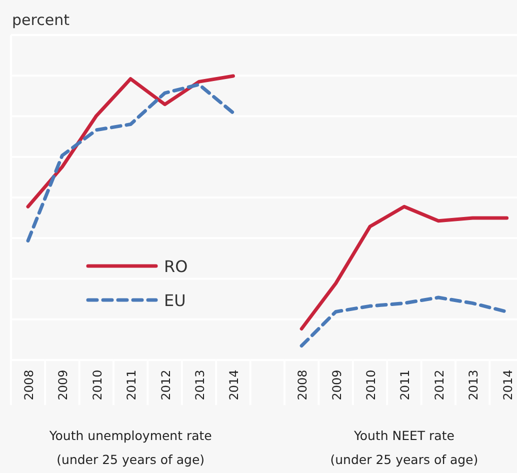 The height and width of the screenshot is (473, 517). I want to click on text: Youth NEET rate (under 25 years of age), so click(404, 447).